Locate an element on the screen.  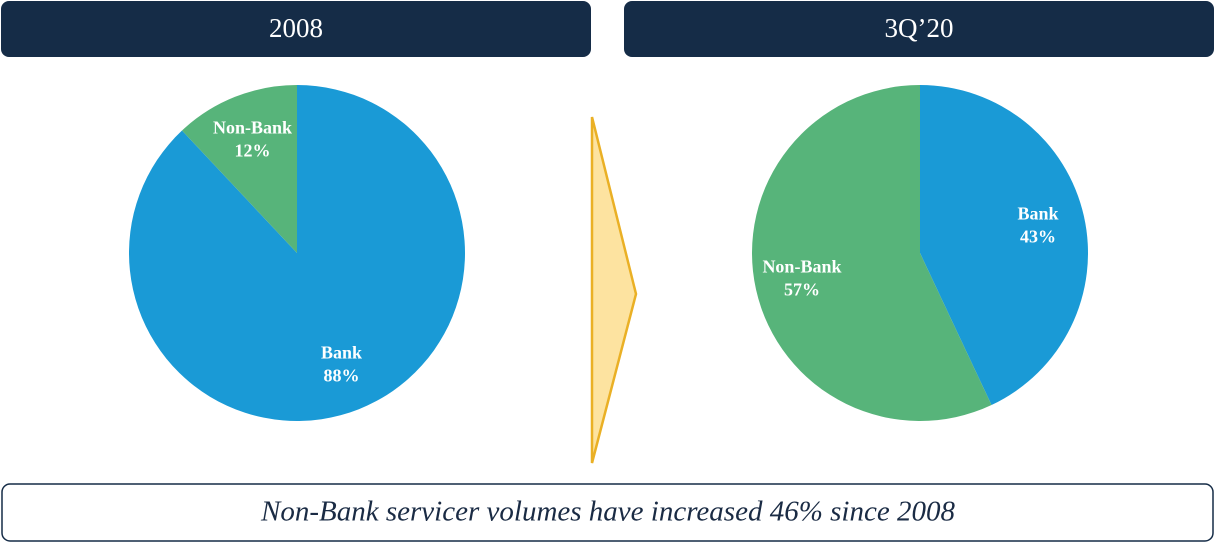
slice-value-label: 43% is located at coordinates (1038, 237).